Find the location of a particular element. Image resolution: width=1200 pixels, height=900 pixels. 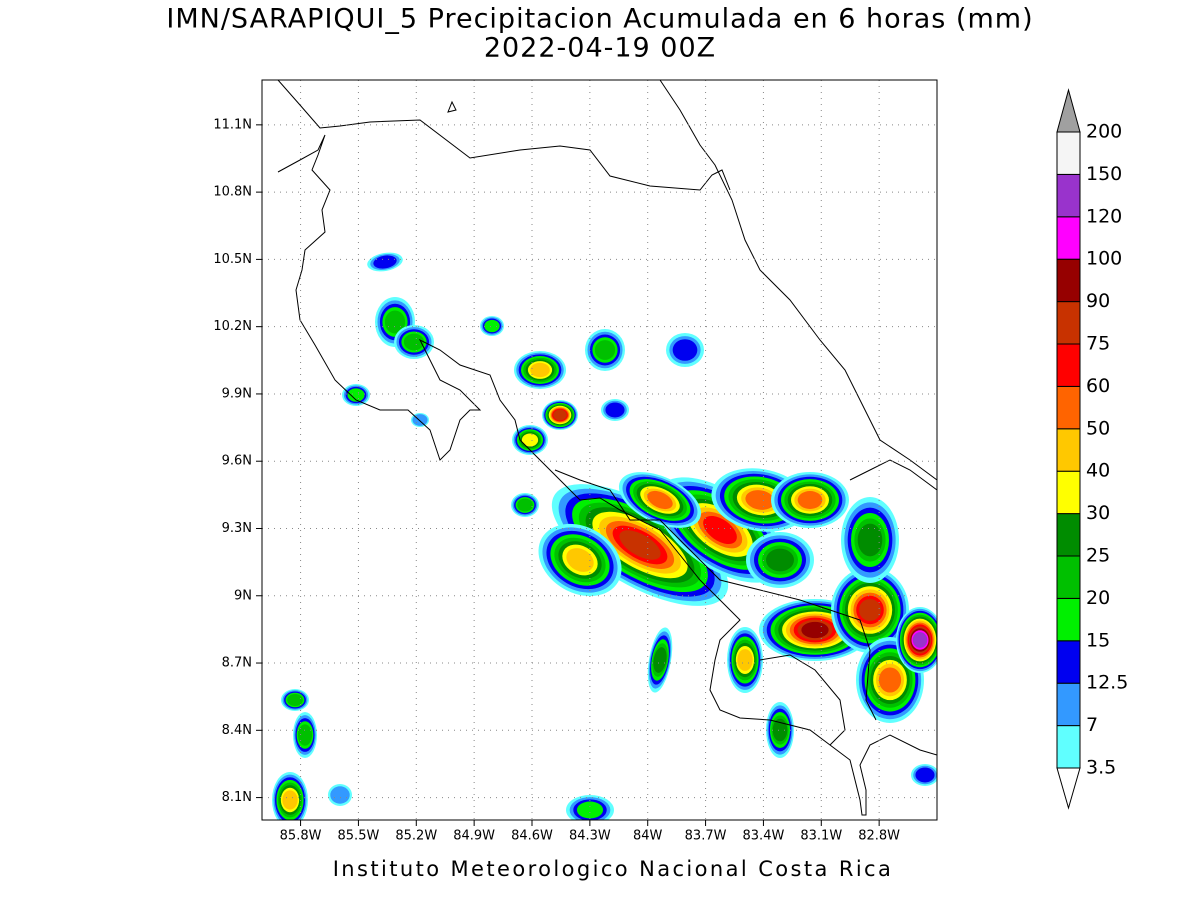

colorbar-label: 30 is located at coordinates (1098, 513).